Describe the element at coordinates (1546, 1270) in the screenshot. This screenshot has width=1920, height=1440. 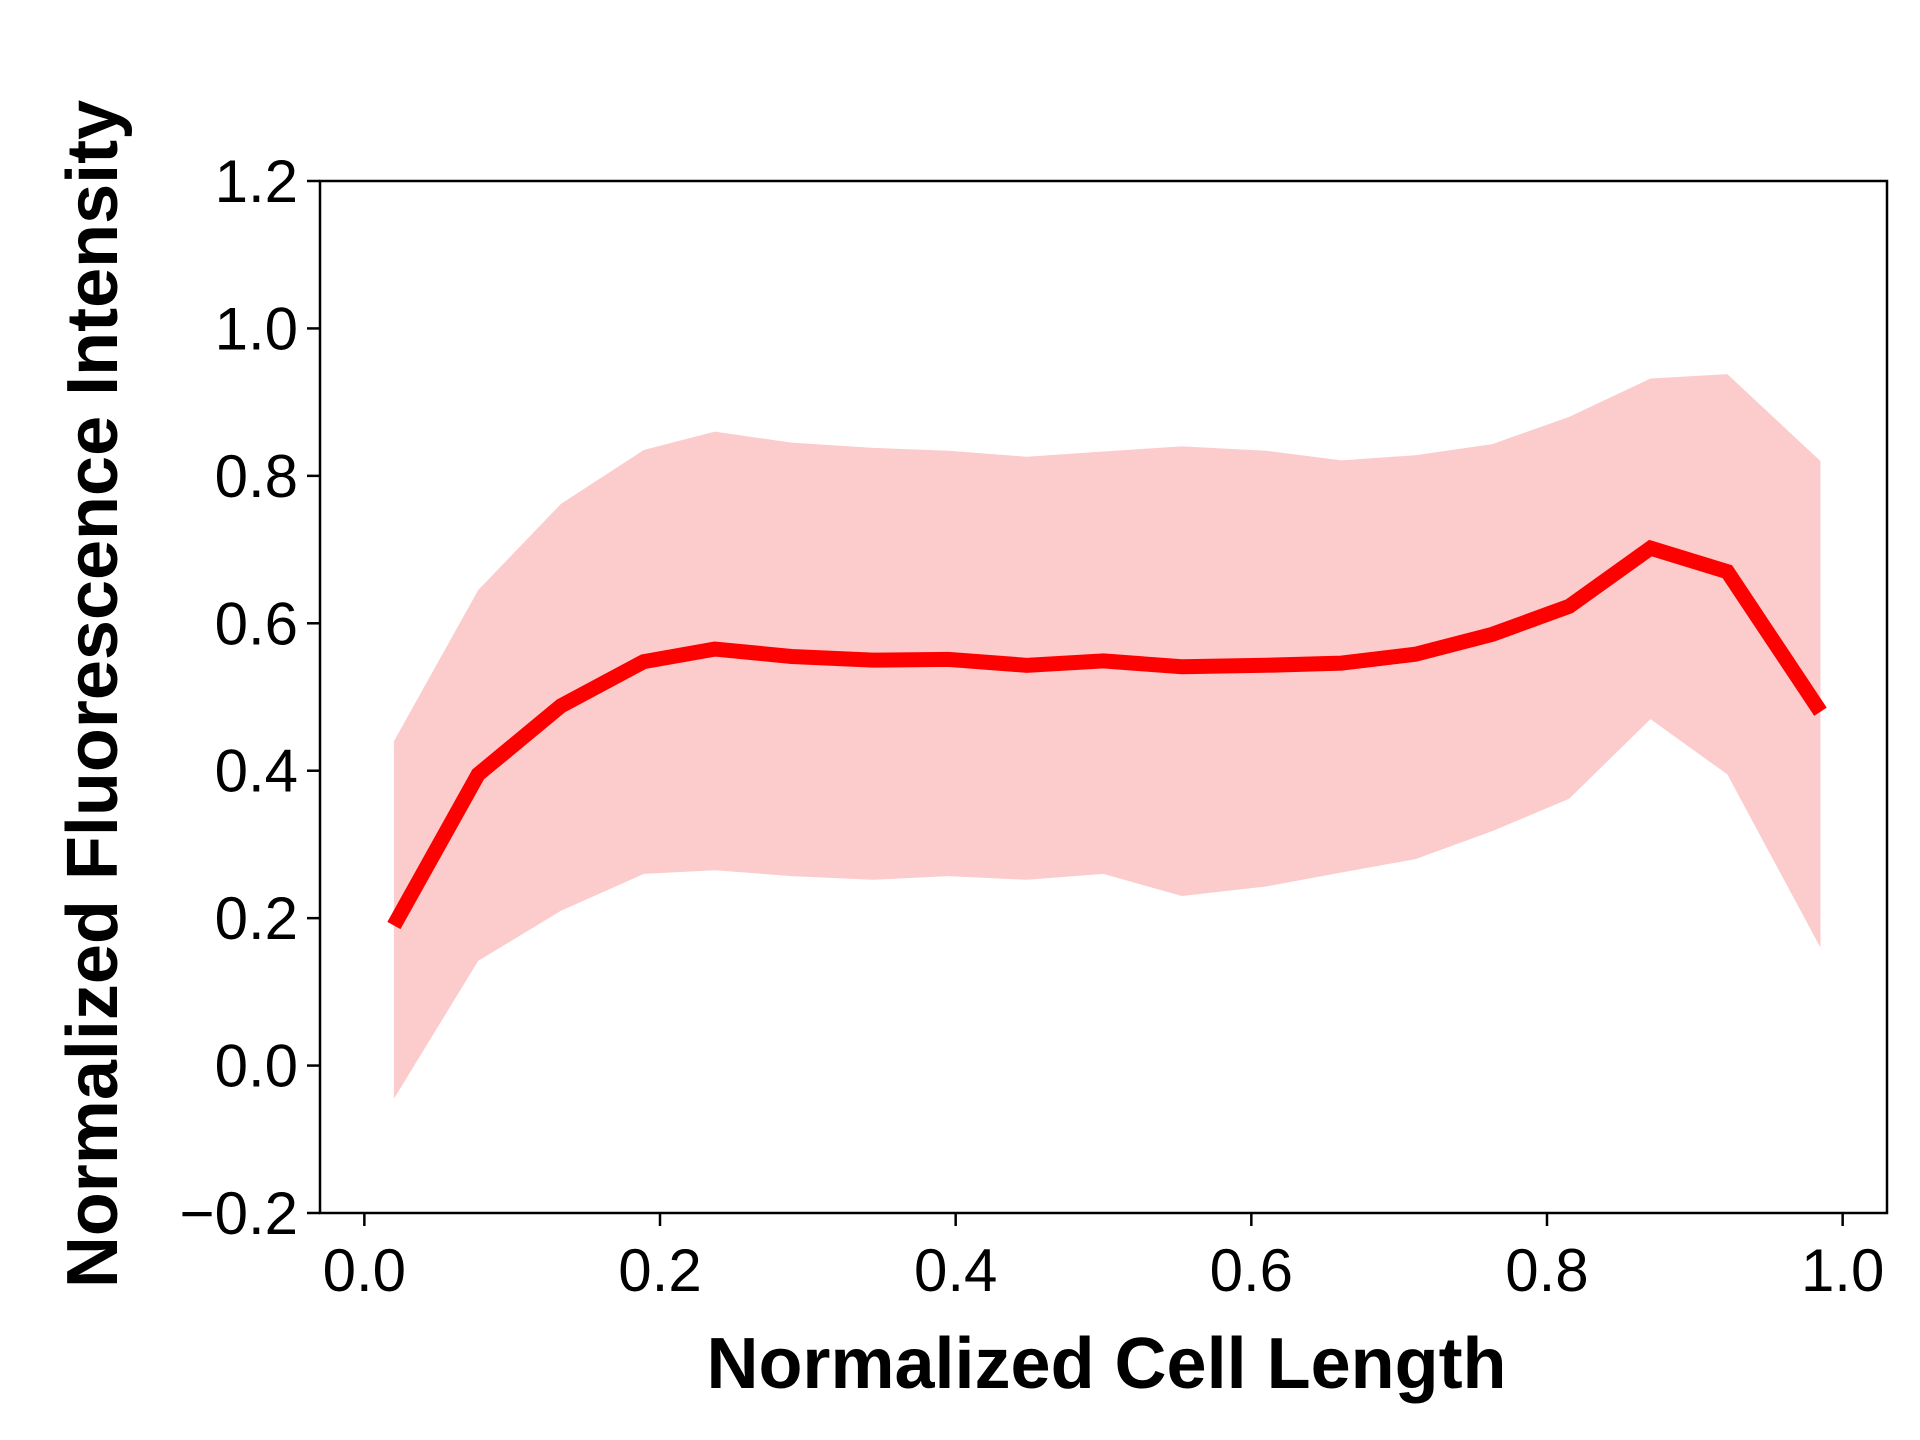
I see `x-tick-label: 0.8` at that location.